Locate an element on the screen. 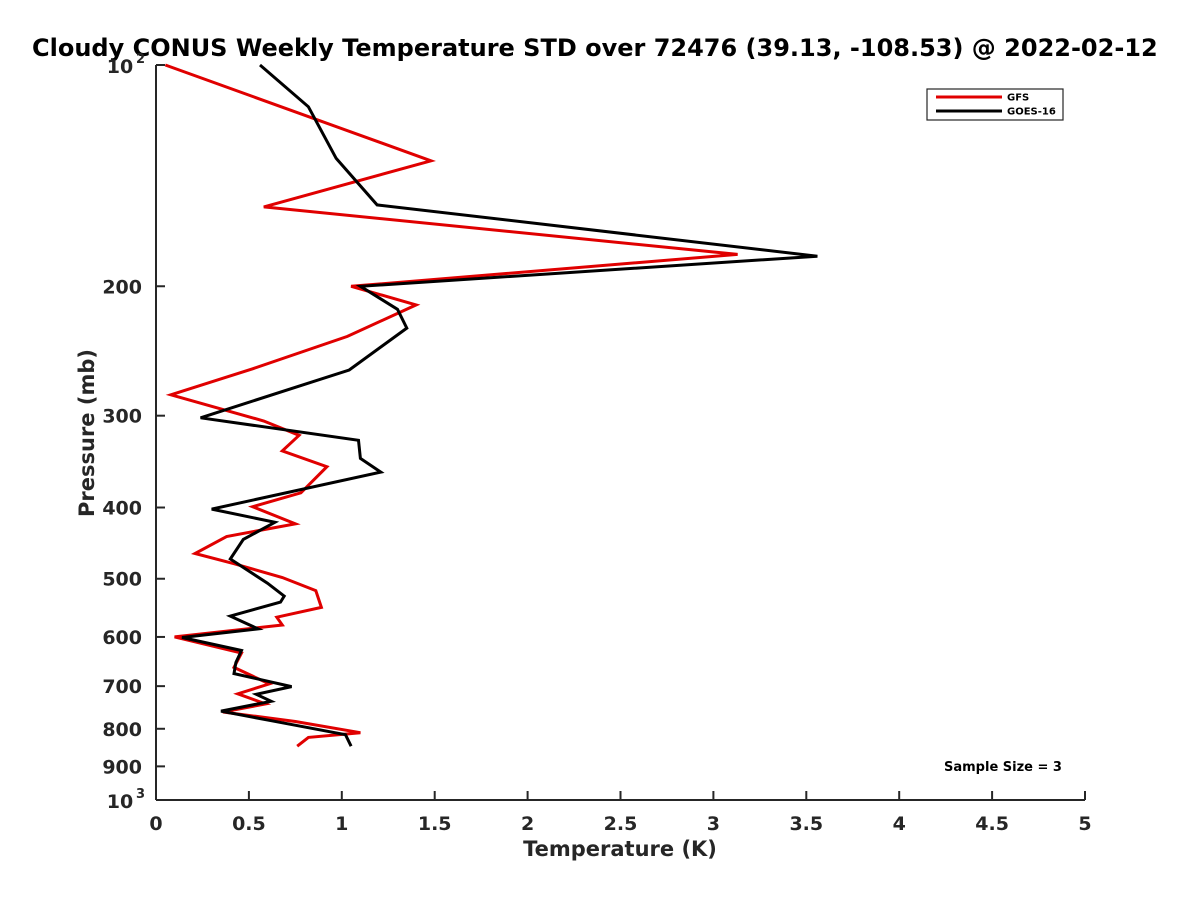 The height and width of the screenshot is (900, 1200). x-tick-label: 0.5 is located at coordinates (249, 824).